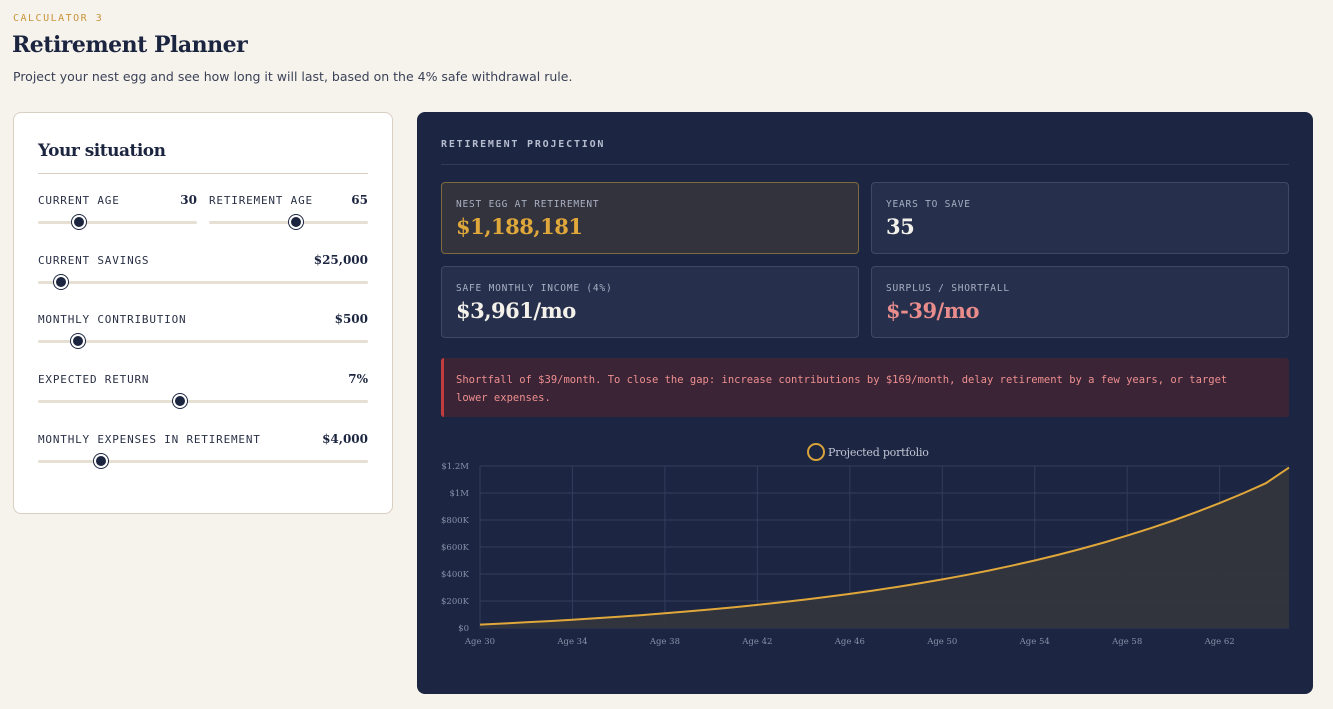 This screenshot has height=709, width=1333. I want to click on portfolio-area, so click(884, 547).